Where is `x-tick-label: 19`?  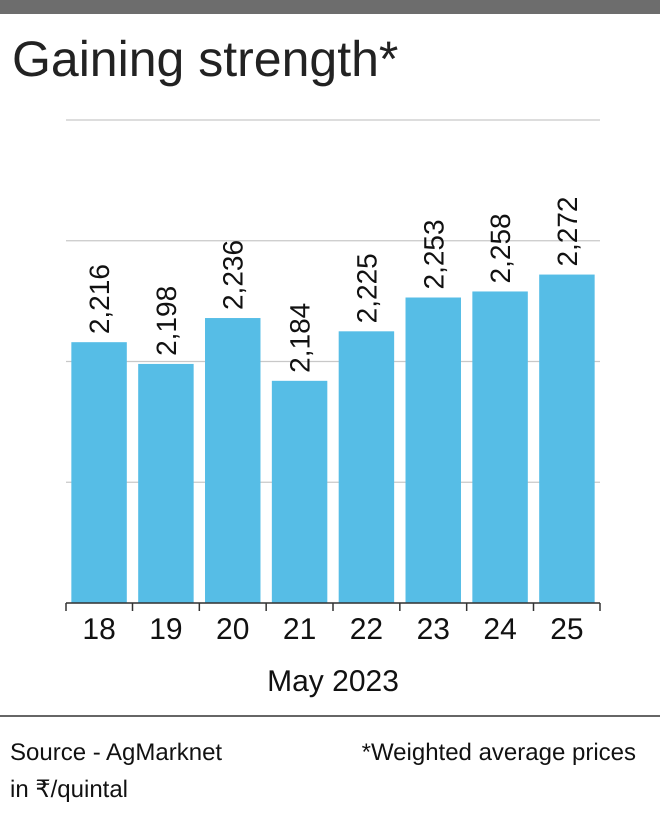
x-tick-label: 19 is located at coordinates (166, 629).